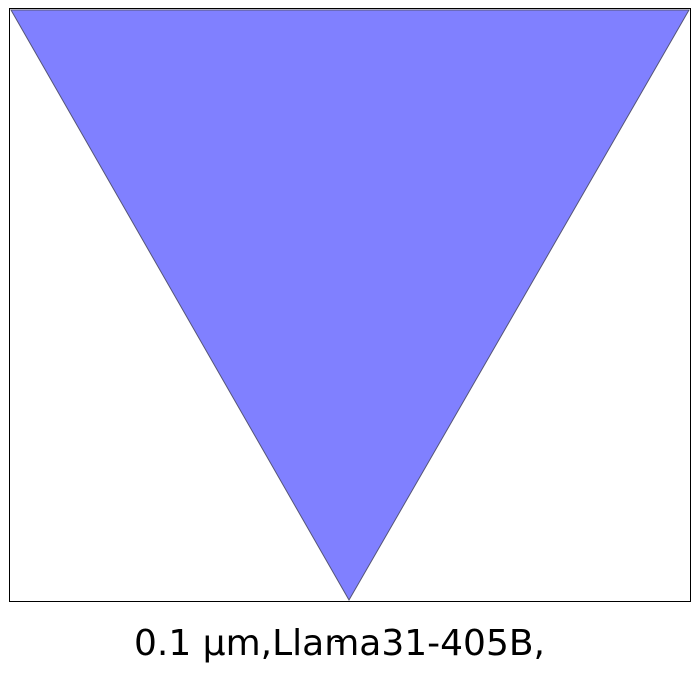 The height and width of the screenshot is (700, 699). I want to click on figure-caption: 0.1 μm,Llama31-405B,, so click(339, 643).